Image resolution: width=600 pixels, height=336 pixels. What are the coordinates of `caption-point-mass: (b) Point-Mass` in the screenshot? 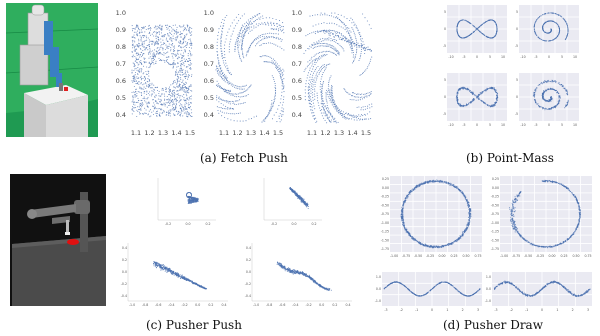 It's located at (510, 158).